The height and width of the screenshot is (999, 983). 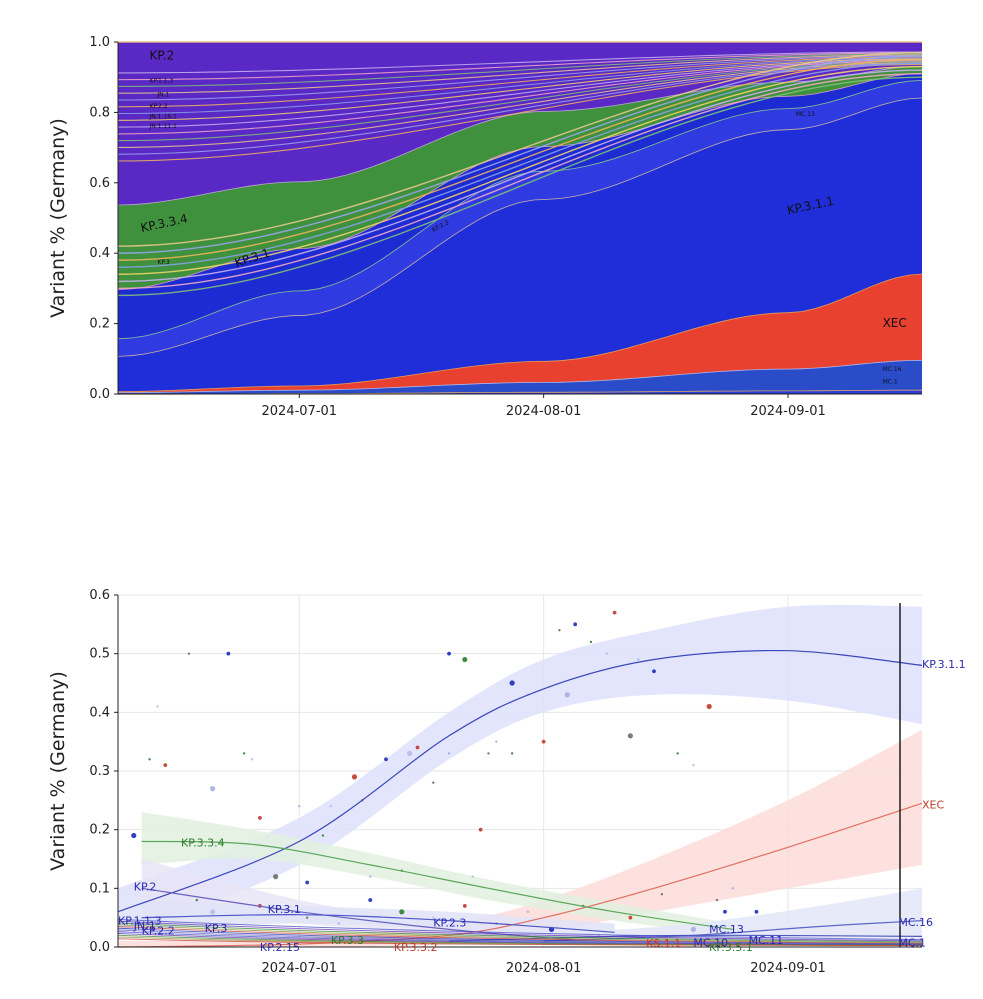 I want to click on bottom-series-label: JN.1, so click(x=144, y=925).